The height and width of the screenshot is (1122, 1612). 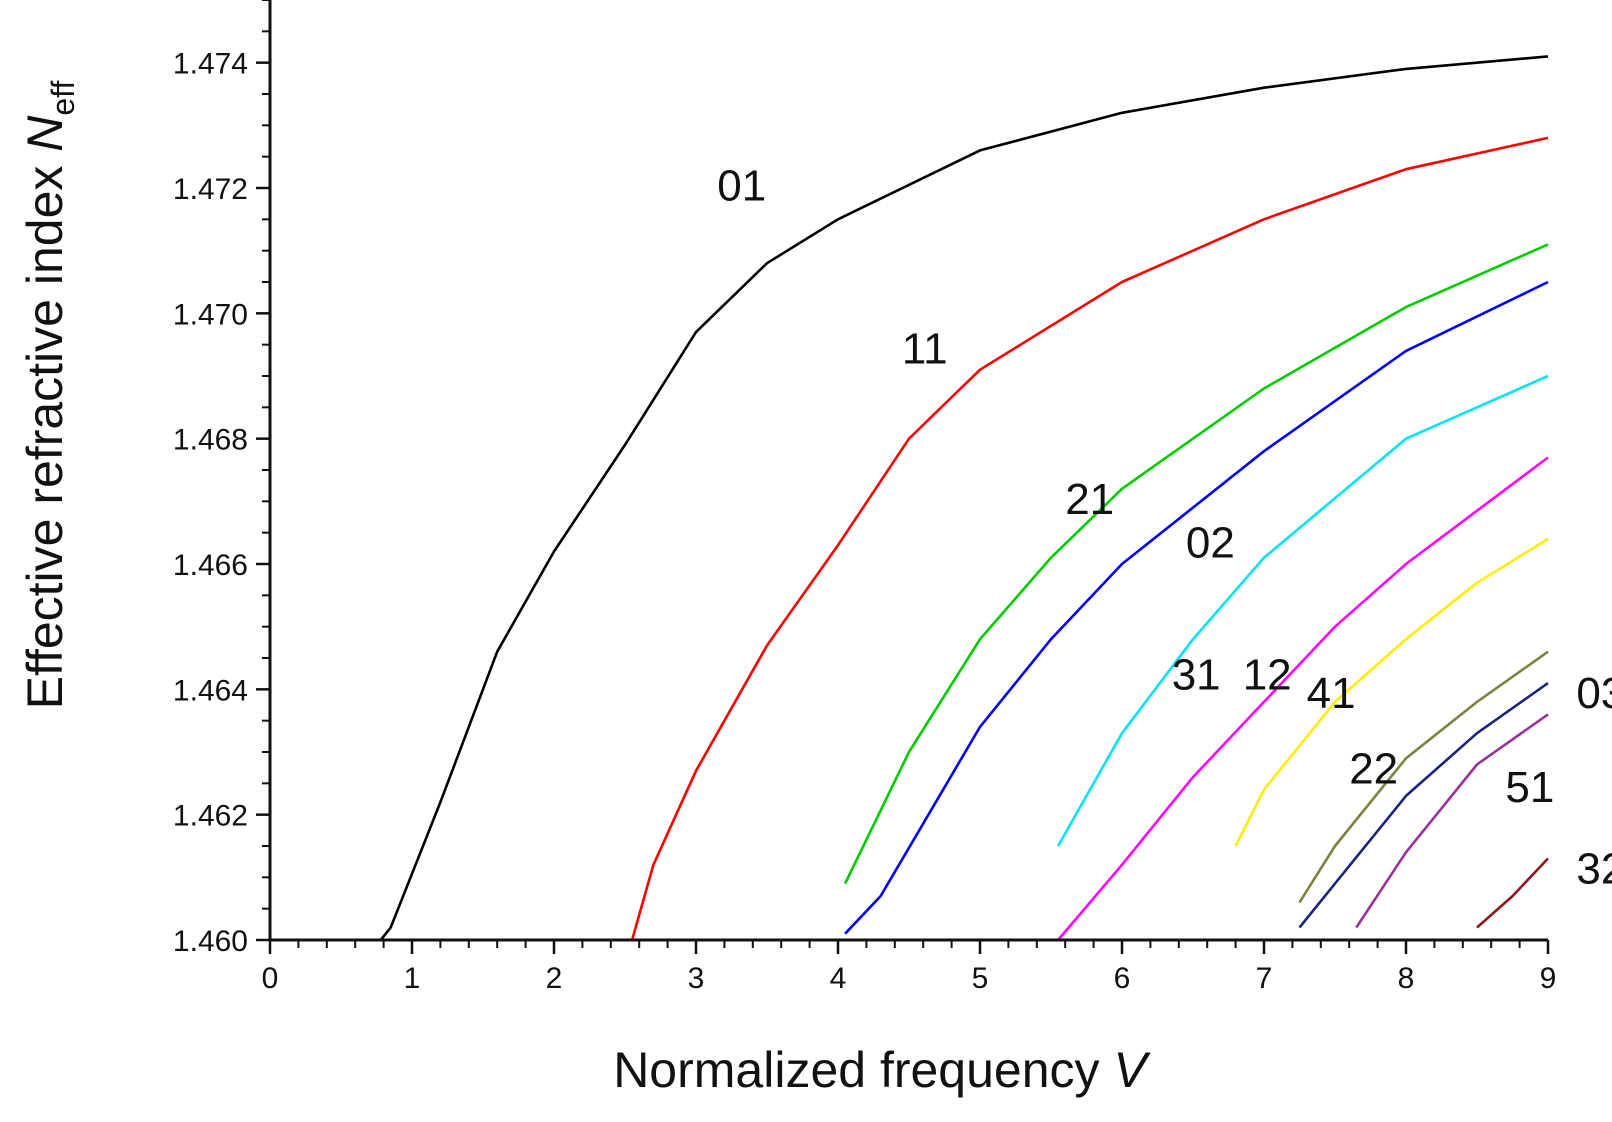 I want to click on x-tick-label: 8, so click(x=1406, y=978).